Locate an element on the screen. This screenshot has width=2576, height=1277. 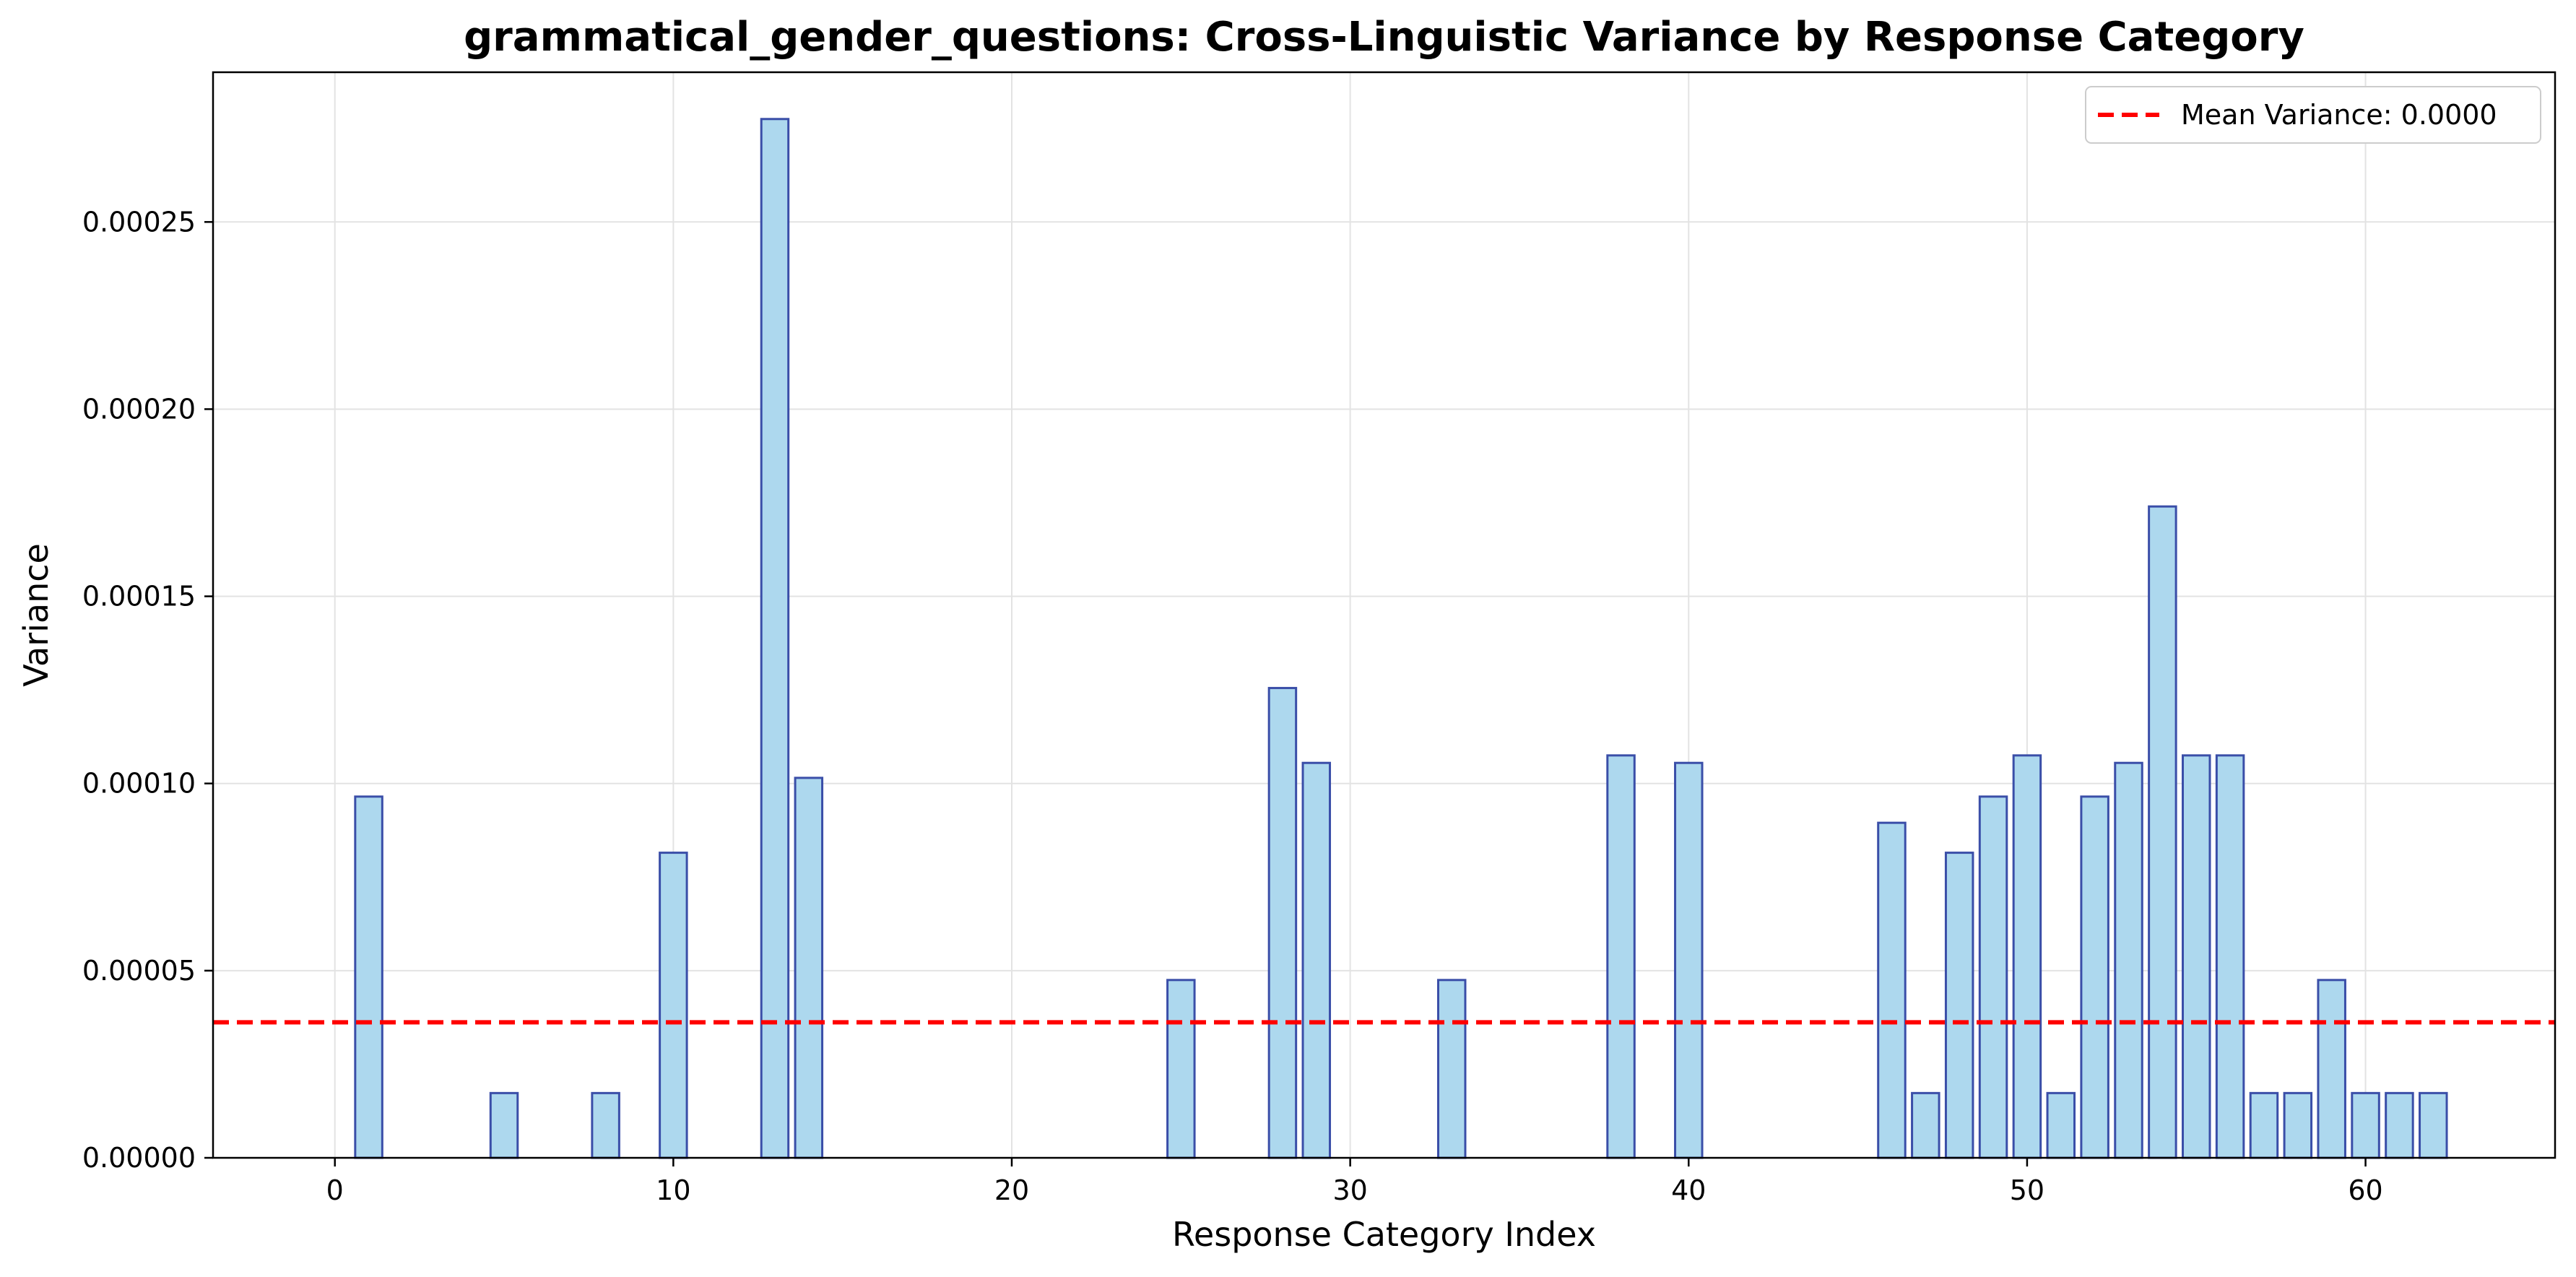
x-tick-label: 0 is located at coordinates (335, 1190).